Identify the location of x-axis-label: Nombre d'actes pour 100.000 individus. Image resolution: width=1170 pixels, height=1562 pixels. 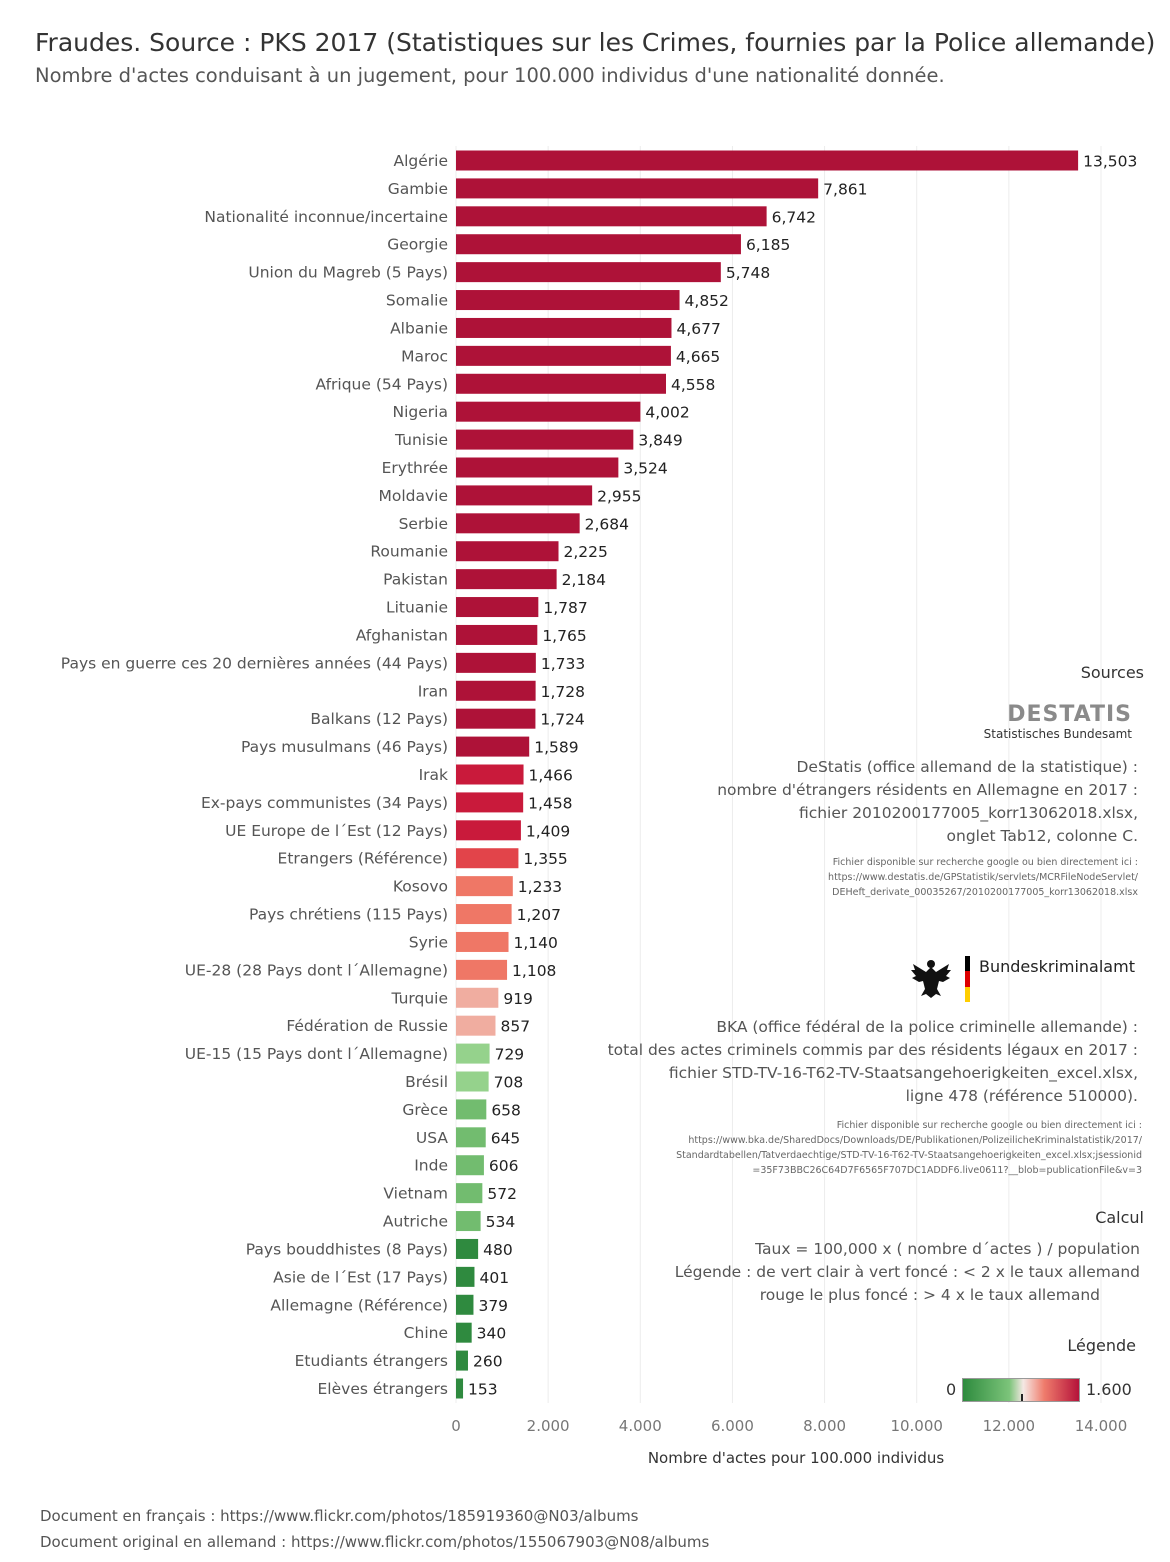
(796, 1458).